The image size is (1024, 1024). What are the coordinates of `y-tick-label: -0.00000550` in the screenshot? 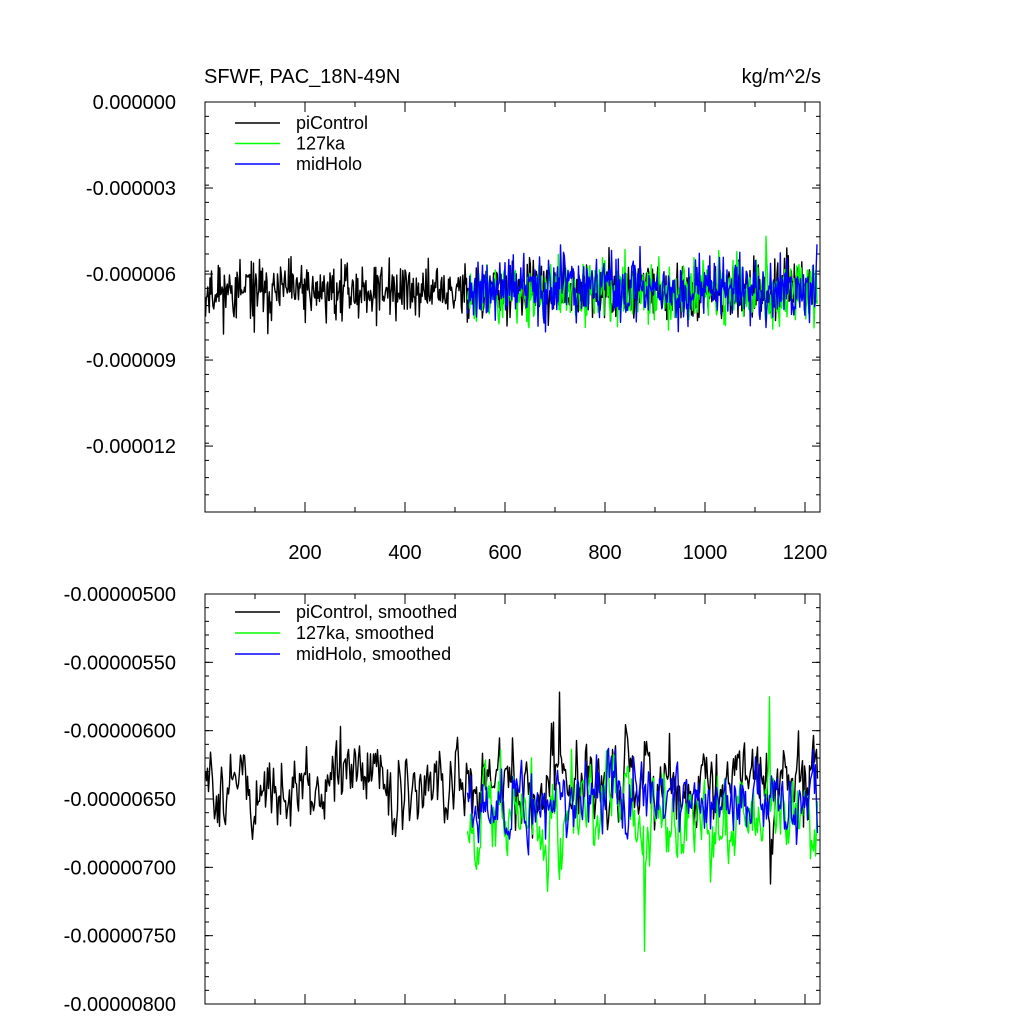 It's located at (120, 663).